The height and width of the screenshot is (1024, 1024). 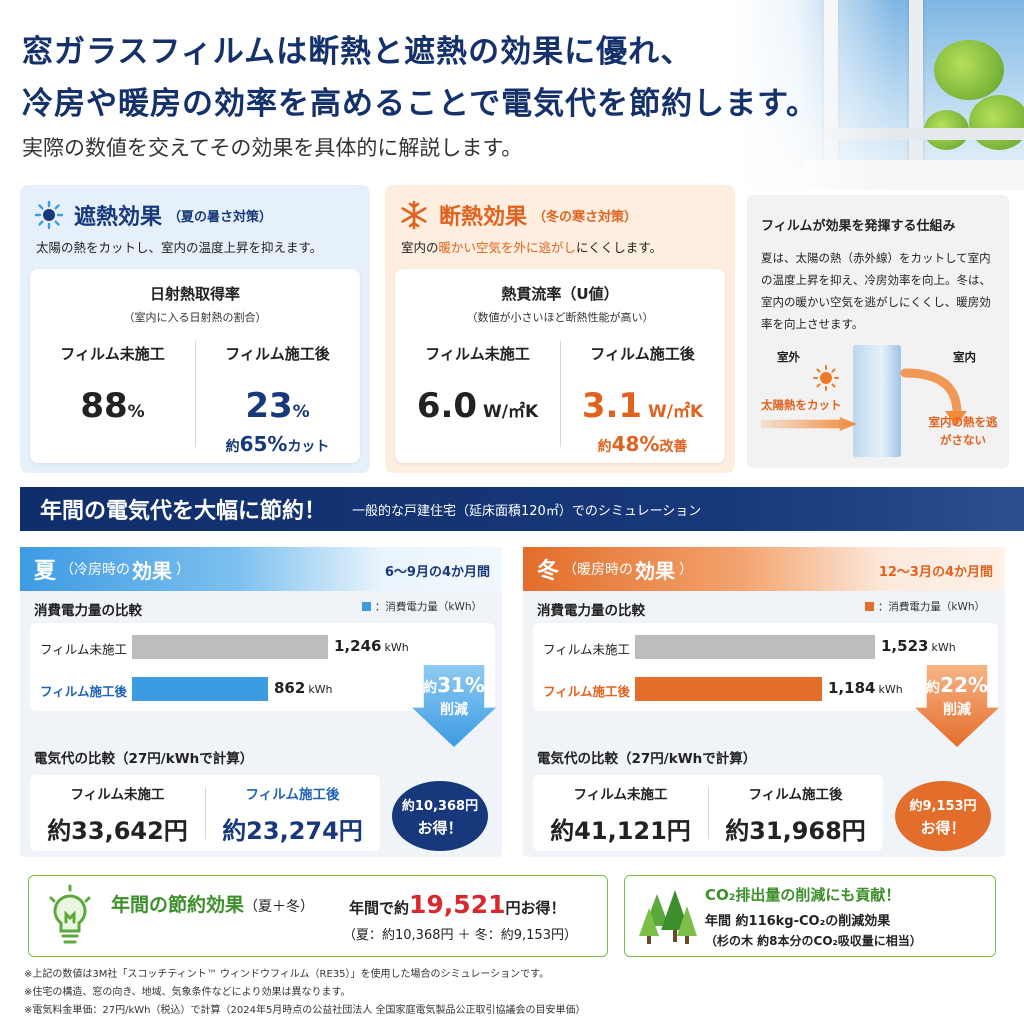 I want to click on after-value: 23%, so click(x=277, y=406).